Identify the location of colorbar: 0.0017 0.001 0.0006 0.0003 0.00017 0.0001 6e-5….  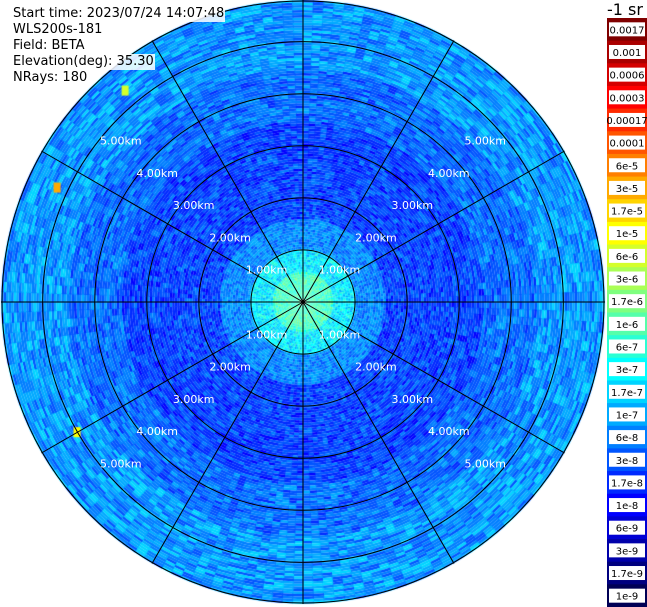
(627, 312).